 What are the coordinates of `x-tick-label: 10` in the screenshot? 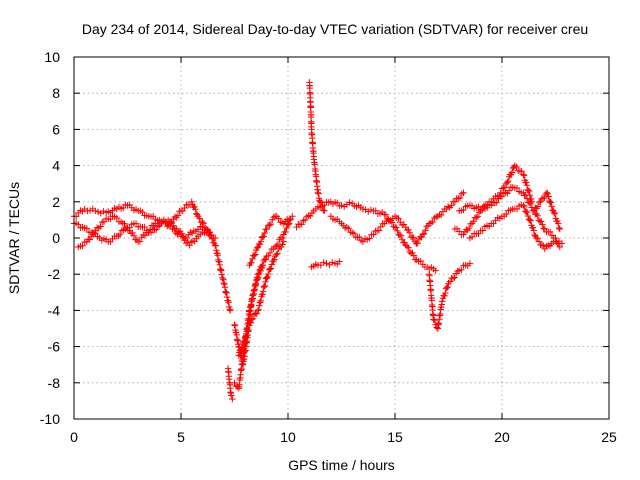 It's located at (288, 437).